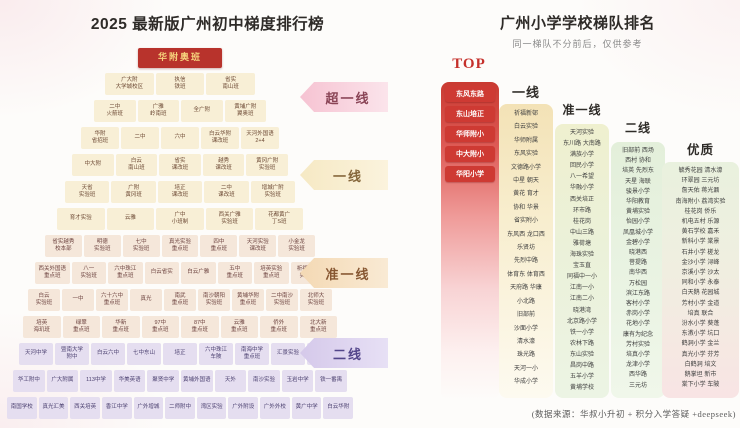  What do you see at coordinates (700, 181) in the screenshot?
I see `school-item: 环翠园 三元坊` at bounding box center [700, 181].